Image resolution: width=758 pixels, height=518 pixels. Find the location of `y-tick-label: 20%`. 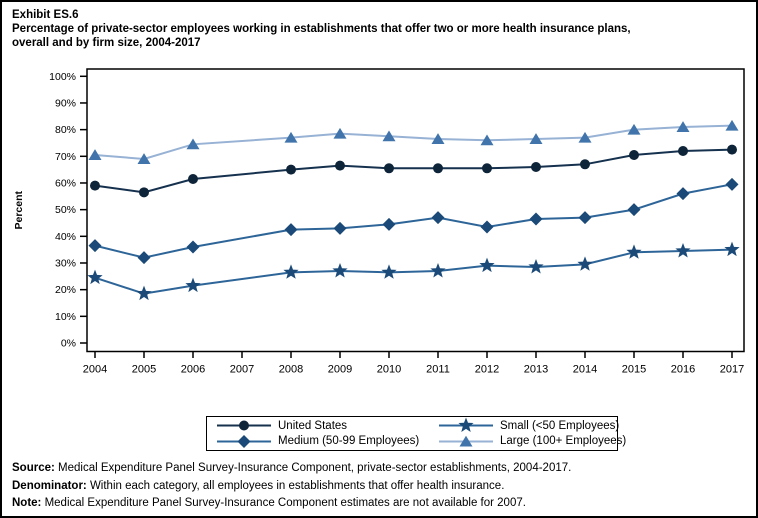

y-tick-label: 20% is located at coordinates (65, 290).